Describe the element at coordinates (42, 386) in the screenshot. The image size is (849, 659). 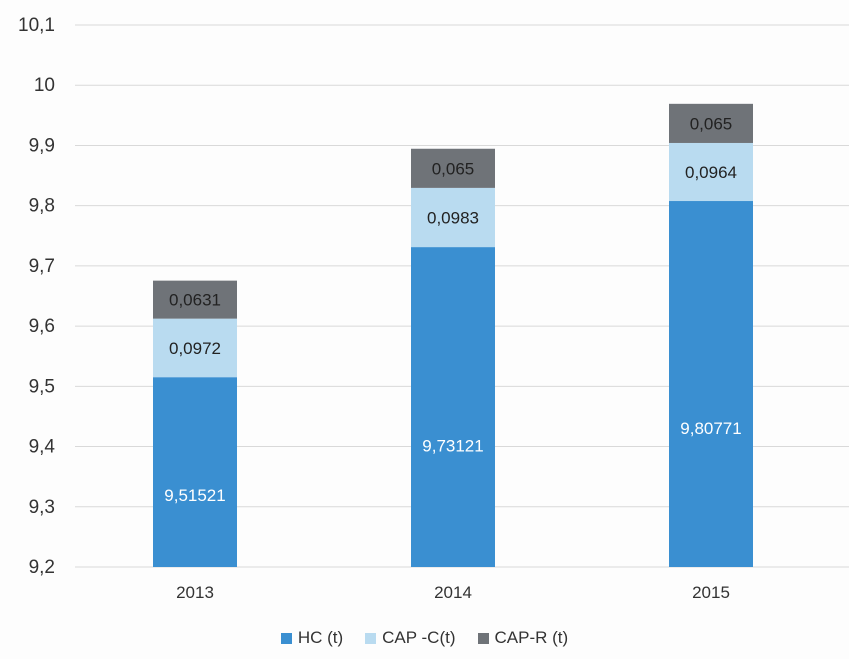
I see `y-tick-label: 9,5` at that location.